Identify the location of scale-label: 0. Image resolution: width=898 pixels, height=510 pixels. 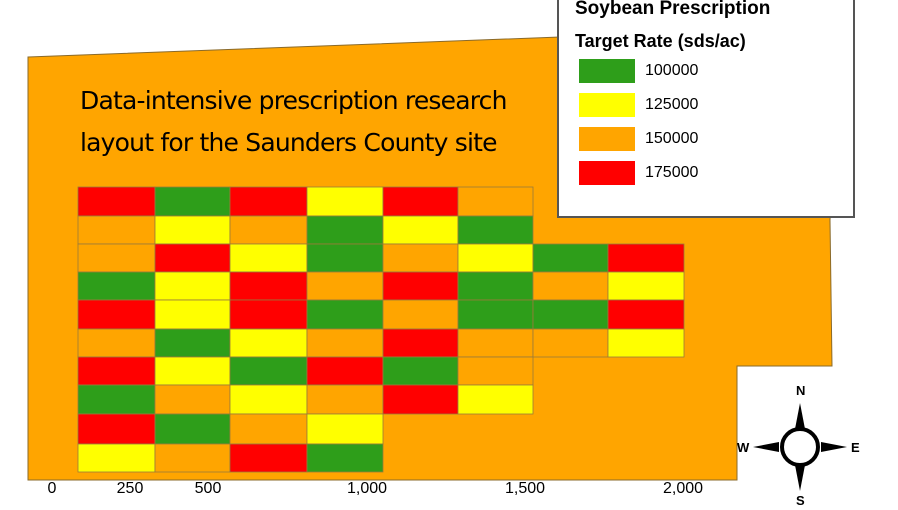
(52, 488).